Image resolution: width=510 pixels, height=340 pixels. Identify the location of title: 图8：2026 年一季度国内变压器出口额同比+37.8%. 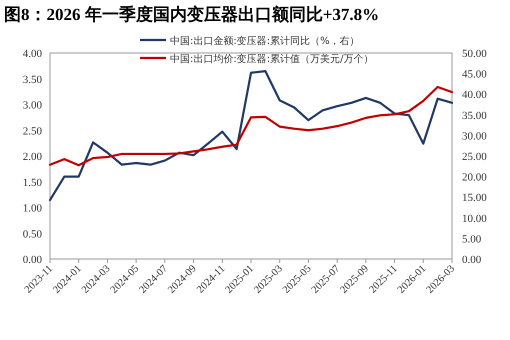
(192, 14).